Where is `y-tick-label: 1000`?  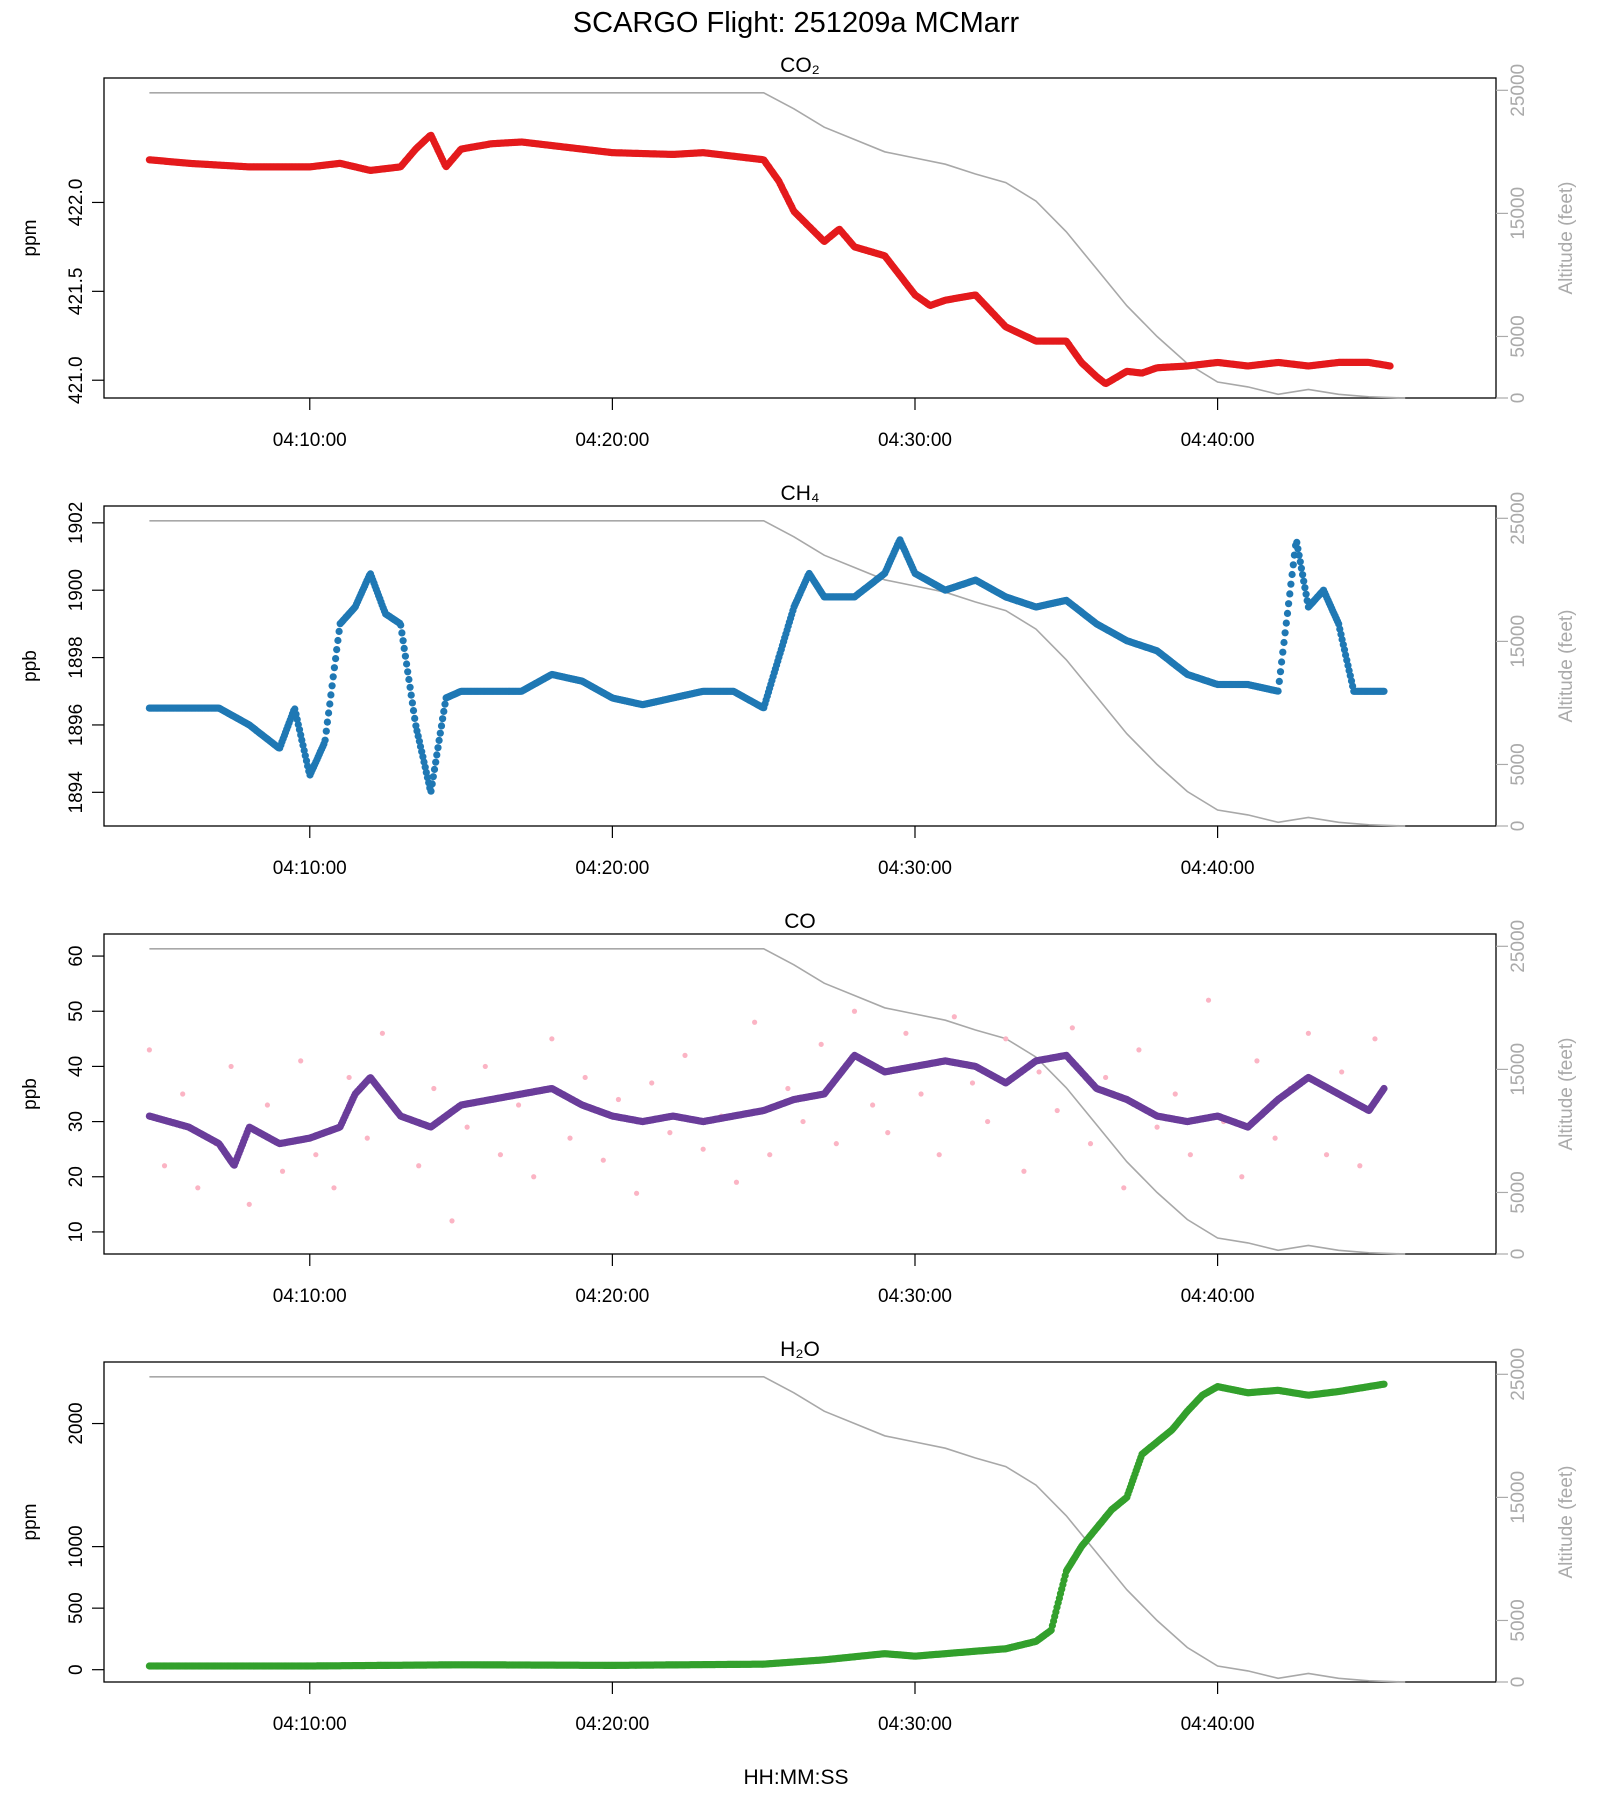 y-tick-label: 1000 is located at coordinates (76, 1546).